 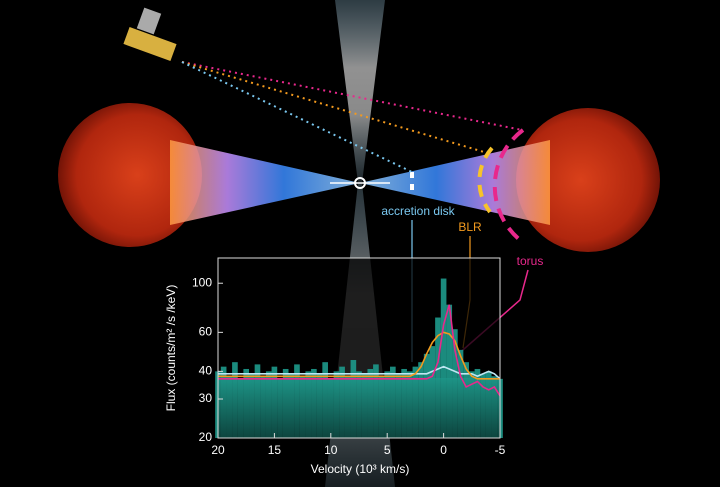 What do you see at coordinates (485, 180) in the screenshot?
I see `blr-arc` at bounding box center [485, 180].